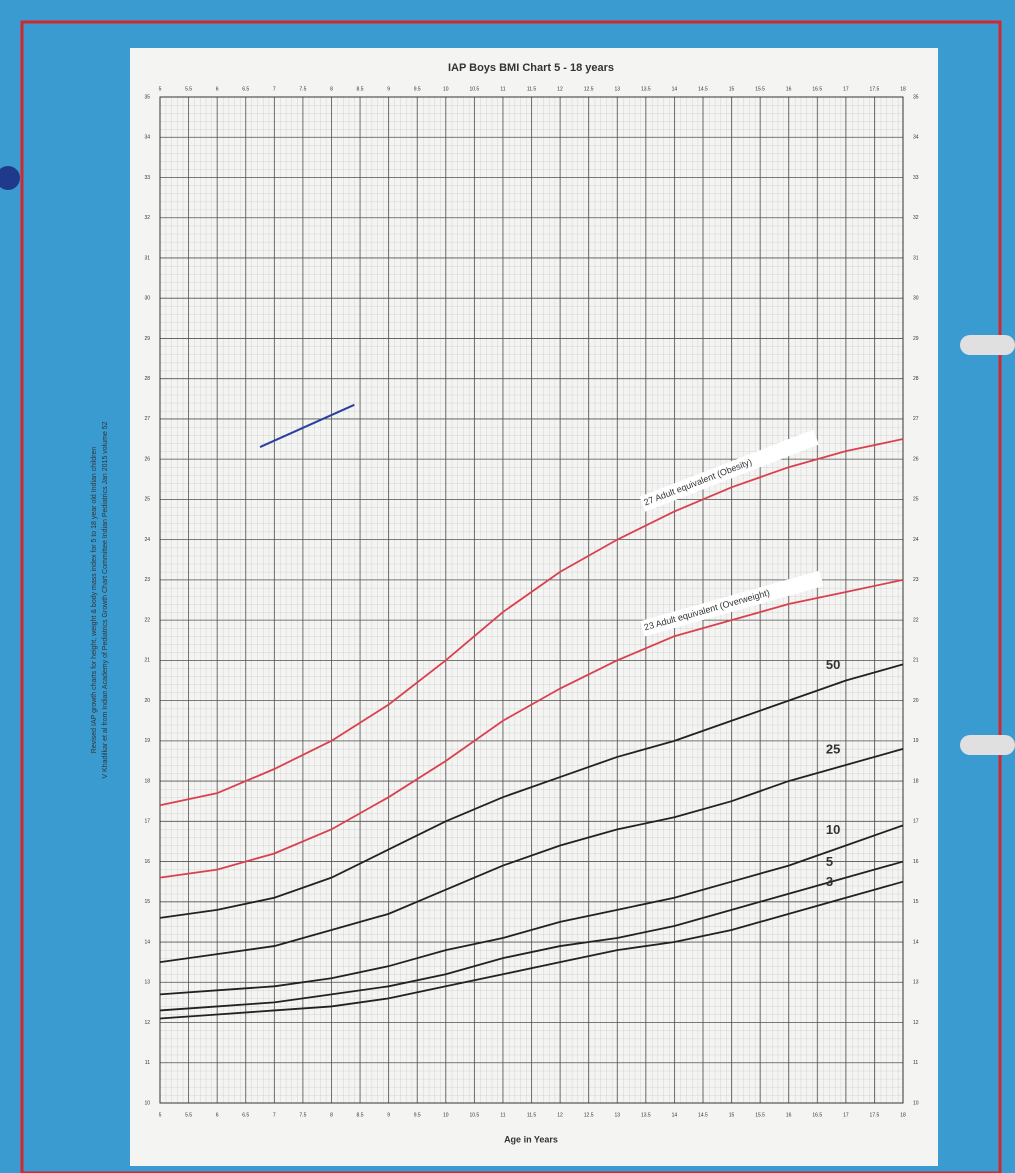 The image size is (1015, 1173). Describe the element at coordinates (760, 1115) in the screenshot. I see `x-tick-label: 15.5` at that location.